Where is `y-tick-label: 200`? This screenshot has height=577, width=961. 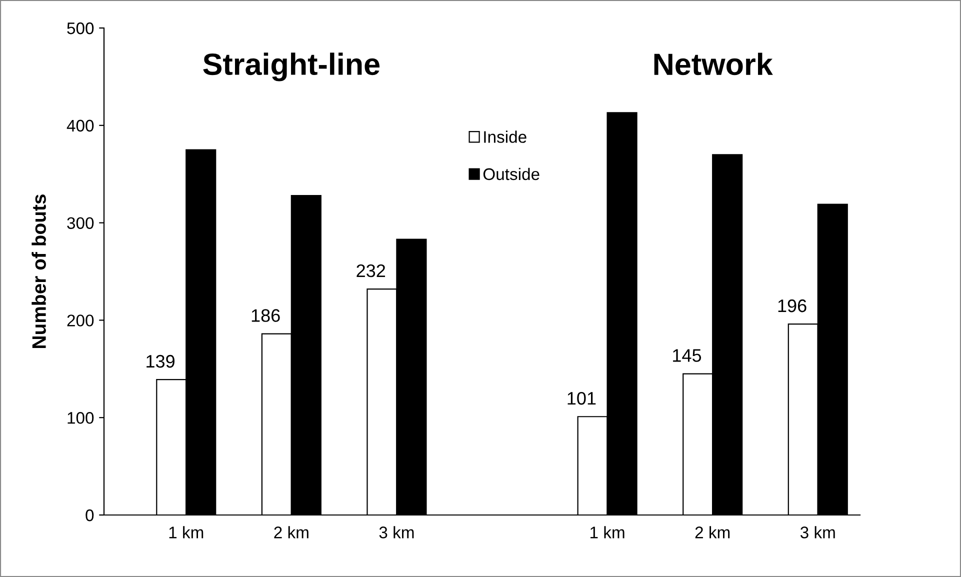
y-tick-label: 200 is located at coordinates (80, 320).